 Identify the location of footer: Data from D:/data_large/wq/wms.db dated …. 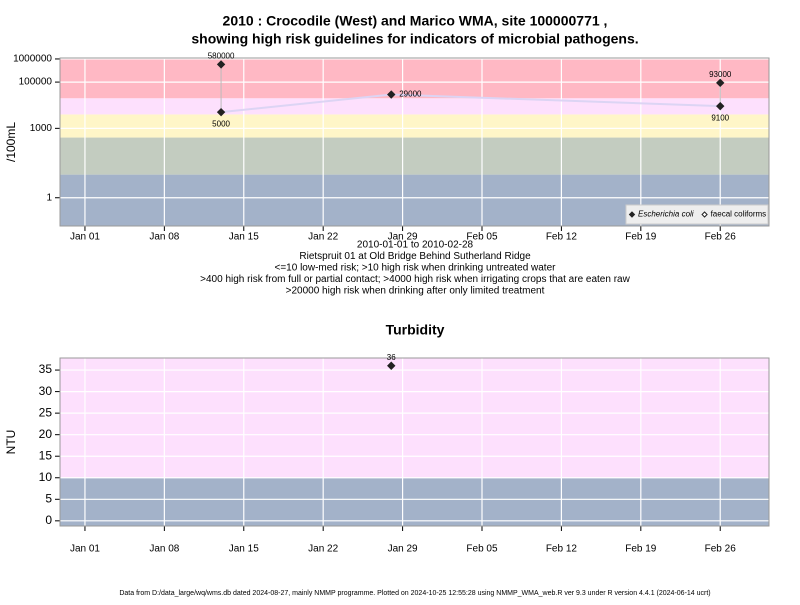
(414, 593).